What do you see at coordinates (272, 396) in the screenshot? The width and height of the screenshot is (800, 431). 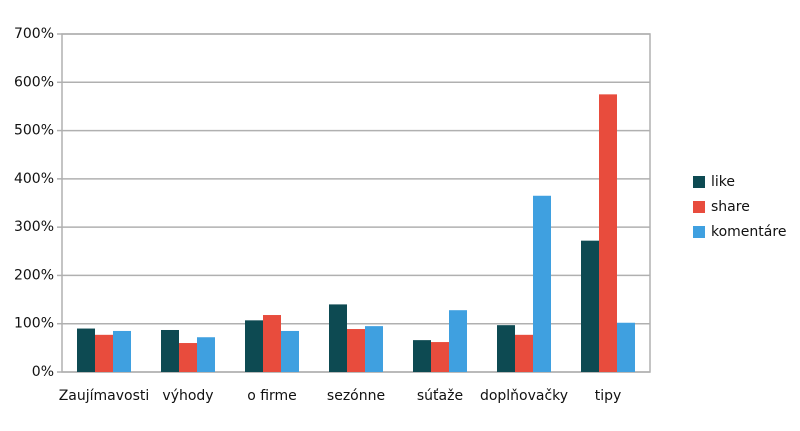 I see `x-tick-label: o firme` at bounding box center [272, 396].